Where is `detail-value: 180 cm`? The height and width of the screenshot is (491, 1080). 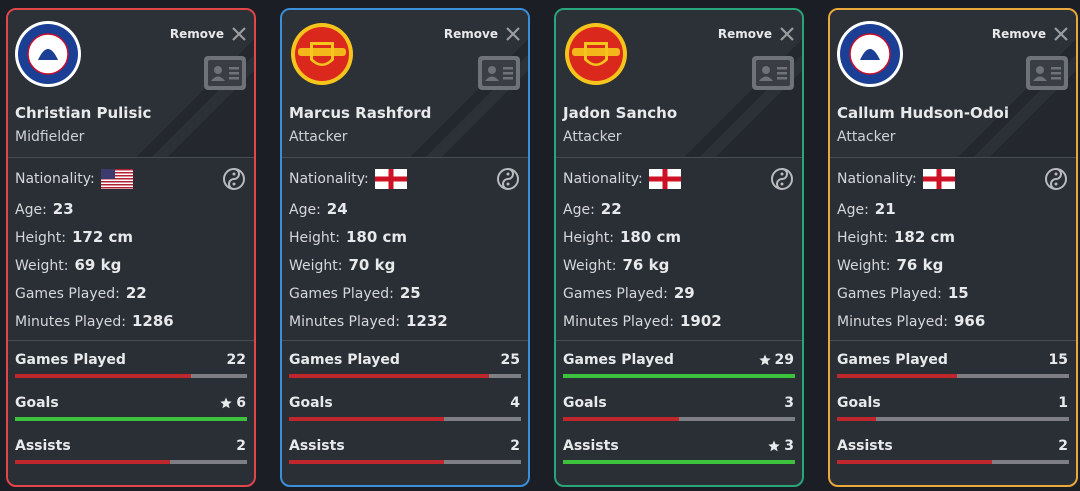
detail-value: 180 cm is located at coordinates (377, 237).